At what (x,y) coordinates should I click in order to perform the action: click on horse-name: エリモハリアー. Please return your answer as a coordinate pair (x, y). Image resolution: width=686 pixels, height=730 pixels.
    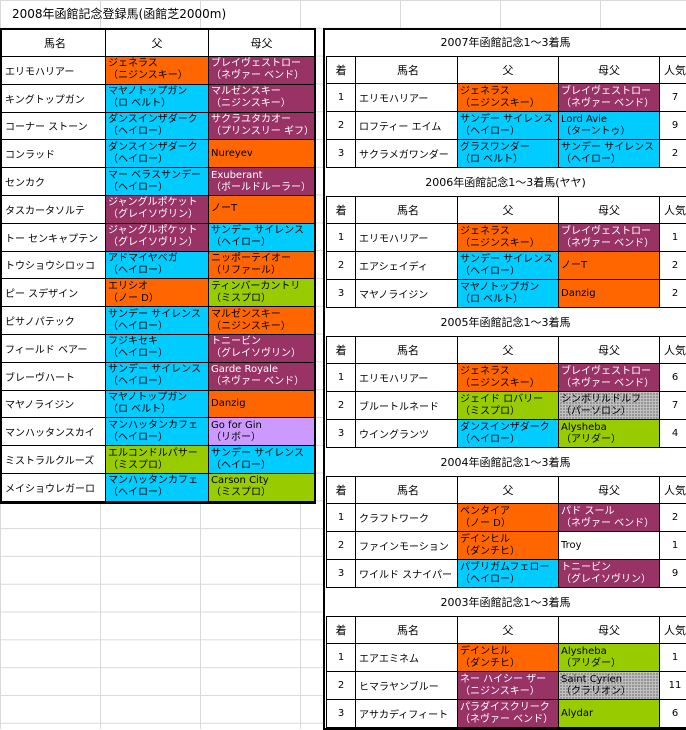
    Looking at the image, I should click on (407, 98).